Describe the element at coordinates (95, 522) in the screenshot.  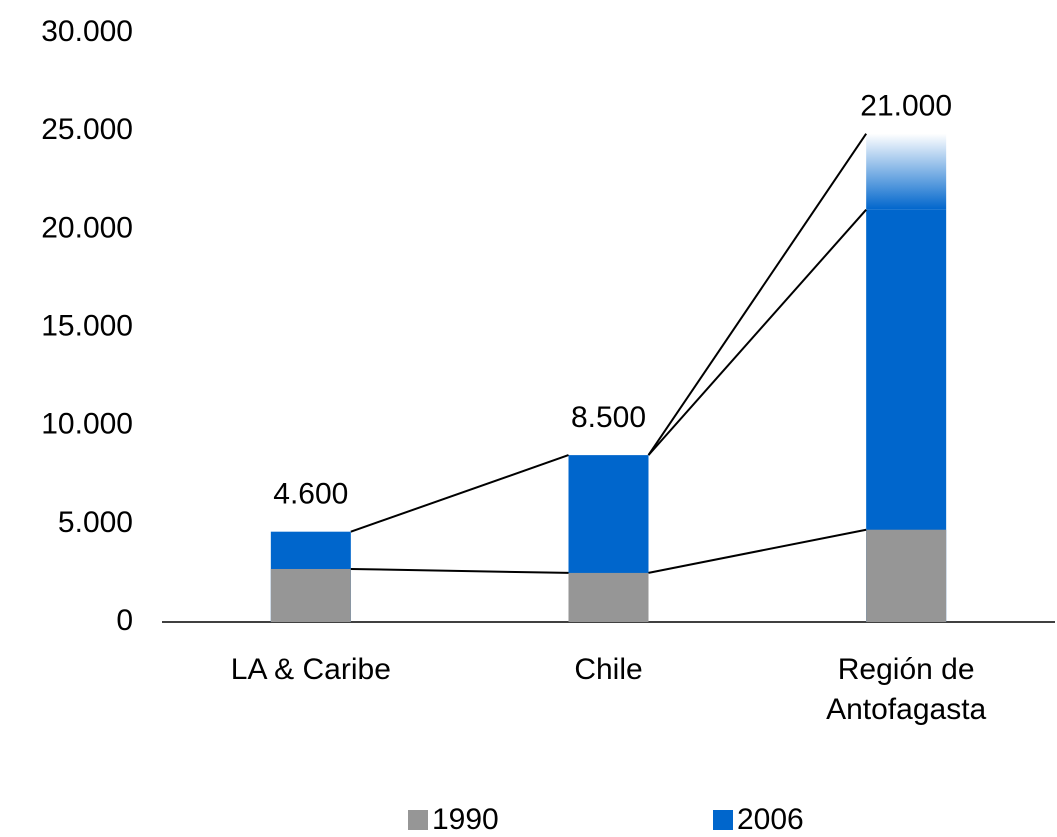
I see `y-tick-label: 5.000` at that location.